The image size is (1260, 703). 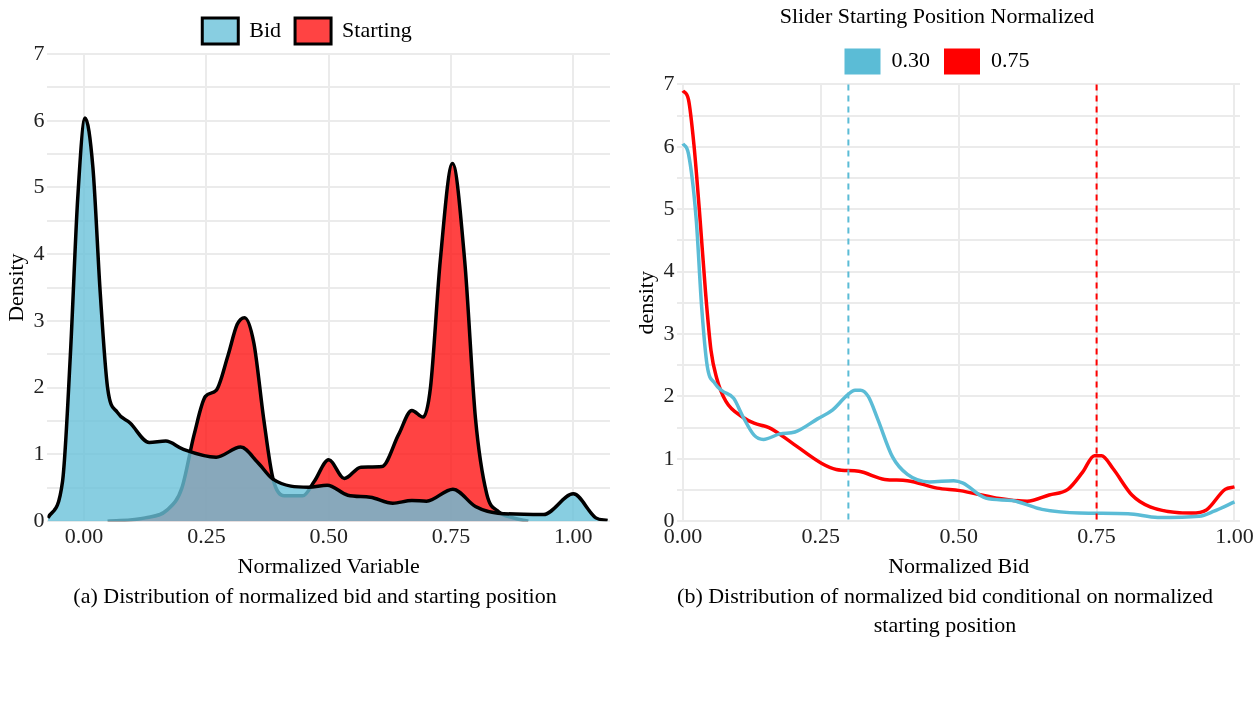 What do you see at coordinates (910, 60) in the screenshot?
I see `legend-label: 0.30` at bounding box center [910, 60].